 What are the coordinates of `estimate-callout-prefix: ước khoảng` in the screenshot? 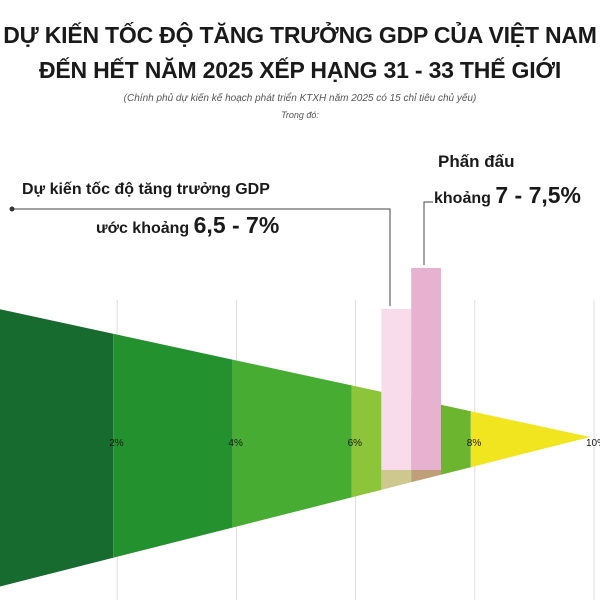 It's located at (145, 228).